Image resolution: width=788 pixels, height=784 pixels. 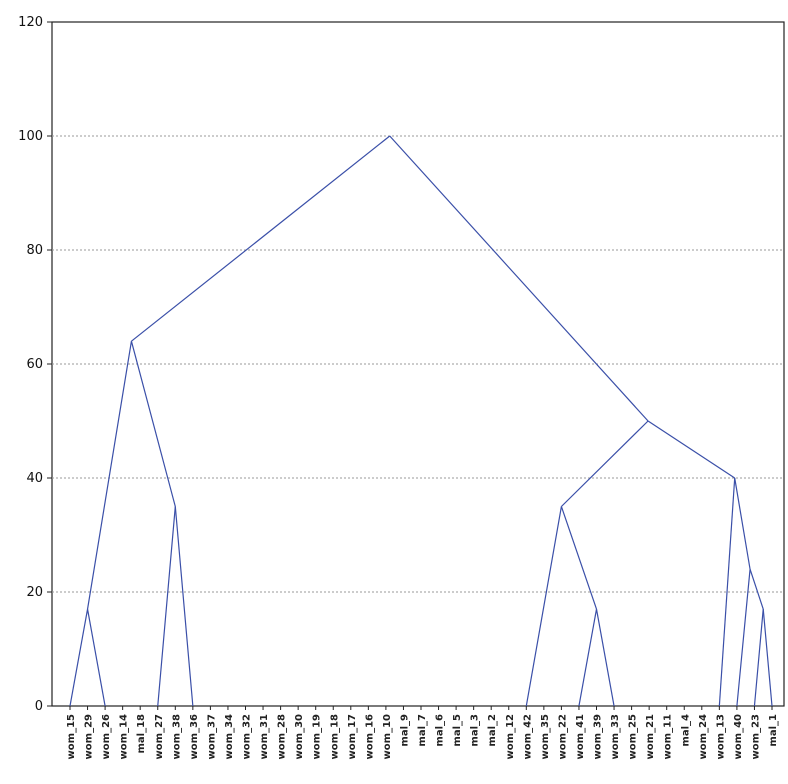 I want to click on x-tick-label-wom_41: wom_41, so click(x=580, y=736).